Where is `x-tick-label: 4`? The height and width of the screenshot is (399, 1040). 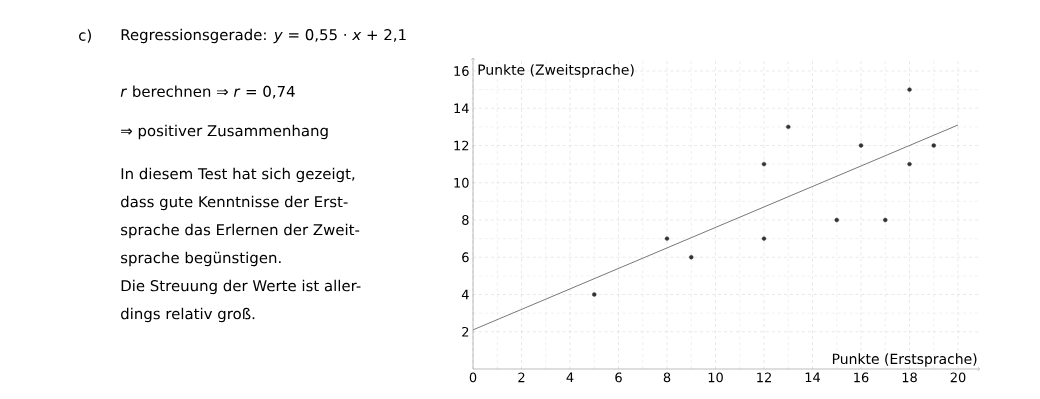 x-tick-label: 4 is located at coordinates (570, 377).